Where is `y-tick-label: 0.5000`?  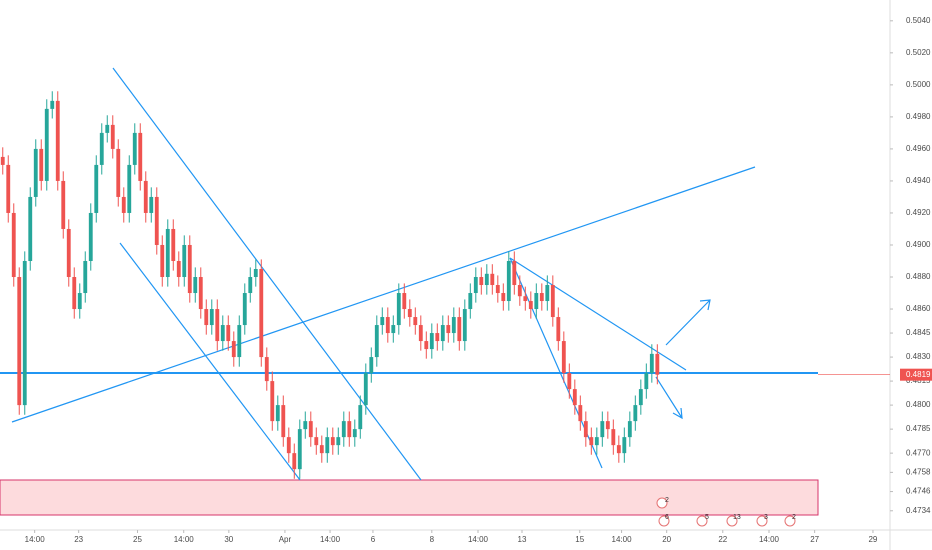
y-tick-label: 0.5000 is located at coordinates (918, 84).